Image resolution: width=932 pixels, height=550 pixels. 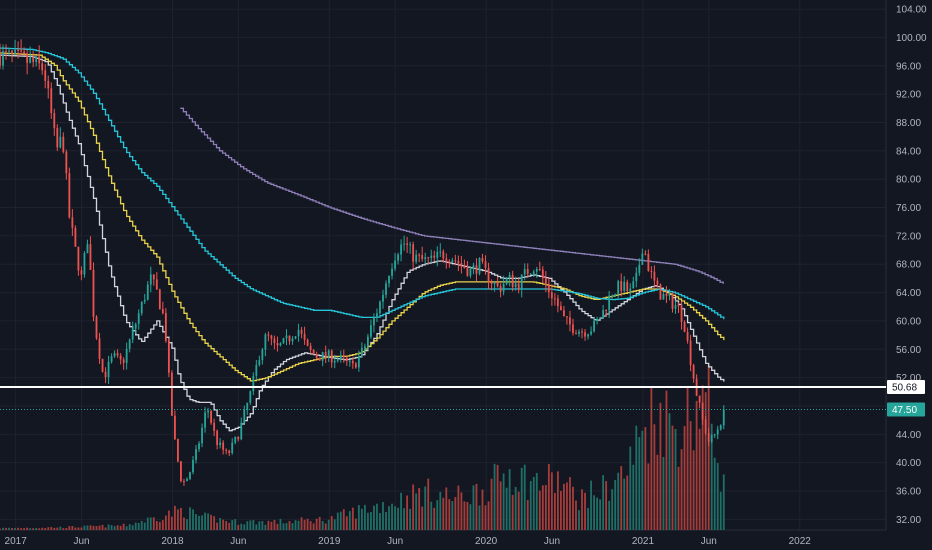 What do you see at coordinates (408, 541) in the screenshot?
I see `time-axis: 2017 Jun 2018 Jun 2019 Jun 2020 Jun 2021 Jun 2022` at bounding box center [408, 541].